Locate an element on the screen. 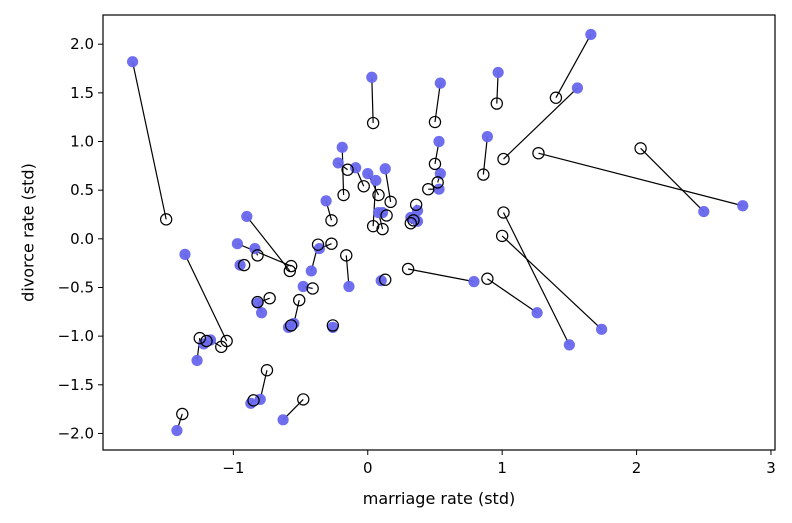 This screenshot has height=523, width=792. y-axis-label: divorce rate (std) is located at coordinates (28, 232).